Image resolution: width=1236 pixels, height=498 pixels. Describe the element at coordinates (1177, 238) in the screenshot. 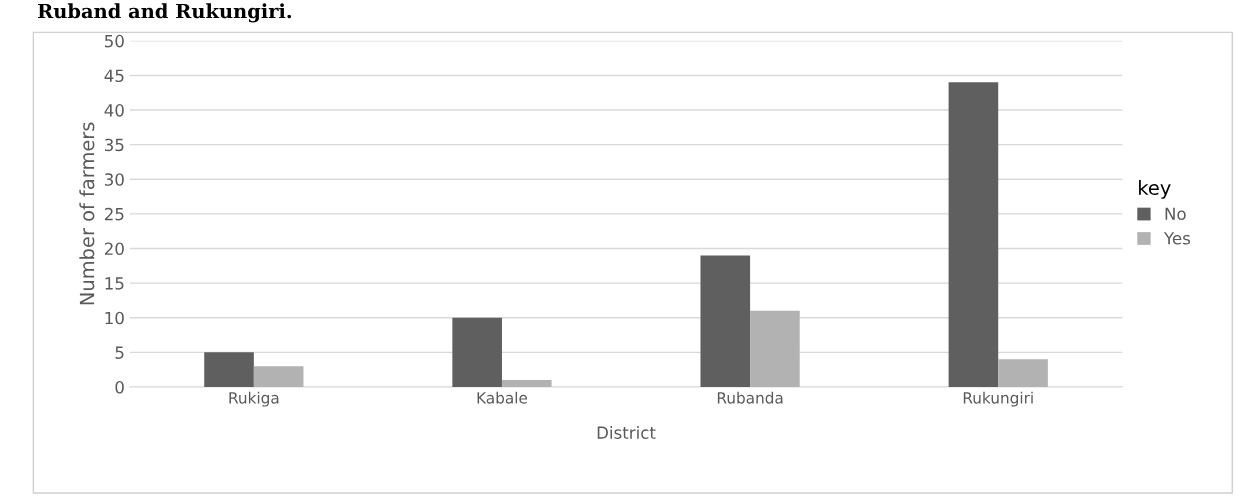

I see `legend-label: Yes` at that location.